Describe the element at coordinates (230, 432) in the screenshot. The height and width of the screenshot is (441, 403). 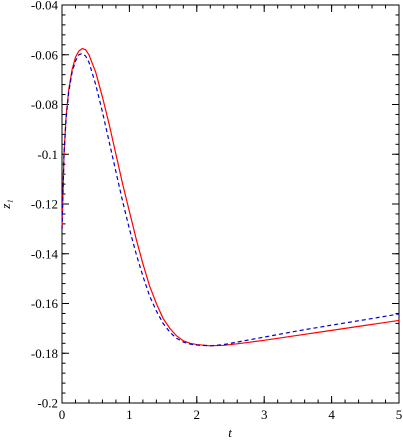
I see `x-axis-label: t` at that location.